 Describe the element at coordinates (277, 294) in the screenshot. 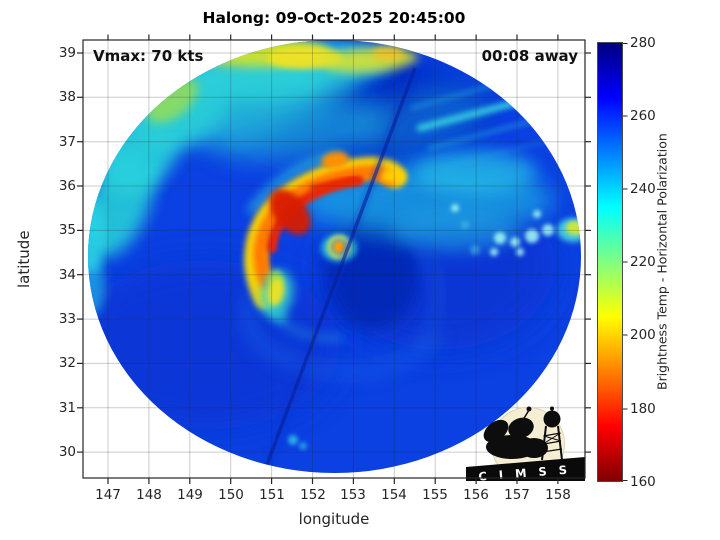

I see `hook-tail-blob` at that location.